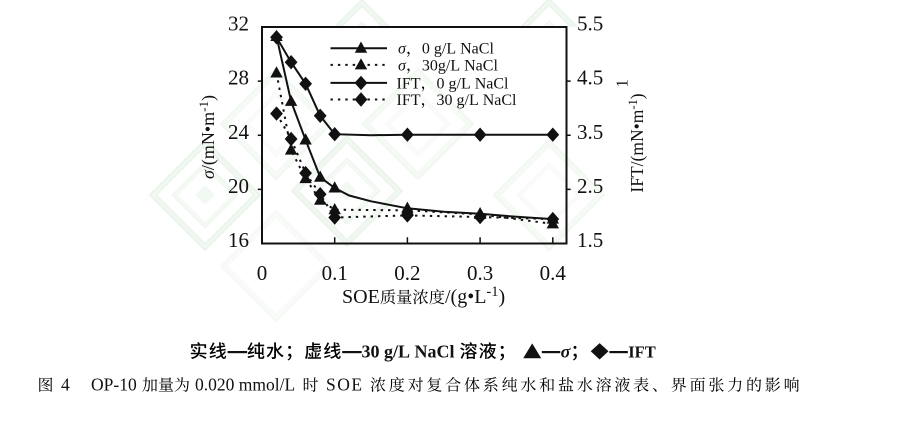 This screenshot has height=441, width=898. Describe the element at coordinates (465, 297) in the screenshot. I see `svg-text: /(g•L` at that location.